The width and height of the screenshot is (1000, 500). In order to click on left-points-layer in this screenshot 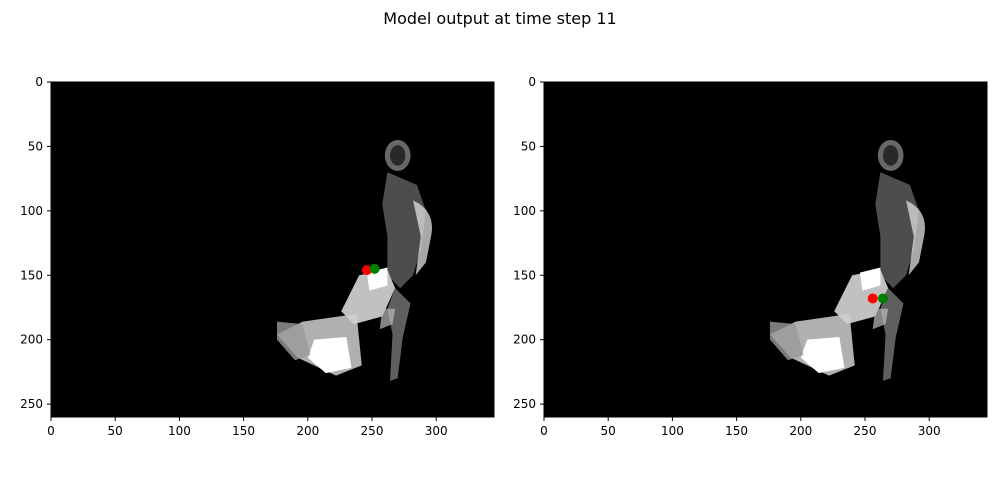, I will do `click(370, 269)`.